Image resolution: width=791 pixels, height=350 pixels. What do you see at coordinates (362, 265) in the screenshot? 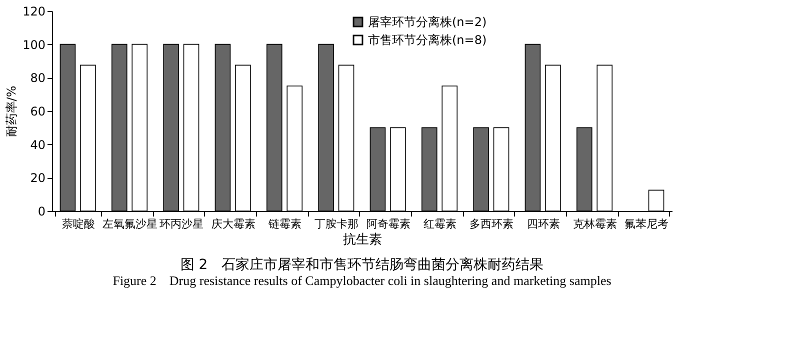
I see `text: 图 2 石家庄市屠宰和市售环节结肠弯曲菌分离株耐药结果` at bounding box center [362, 265].